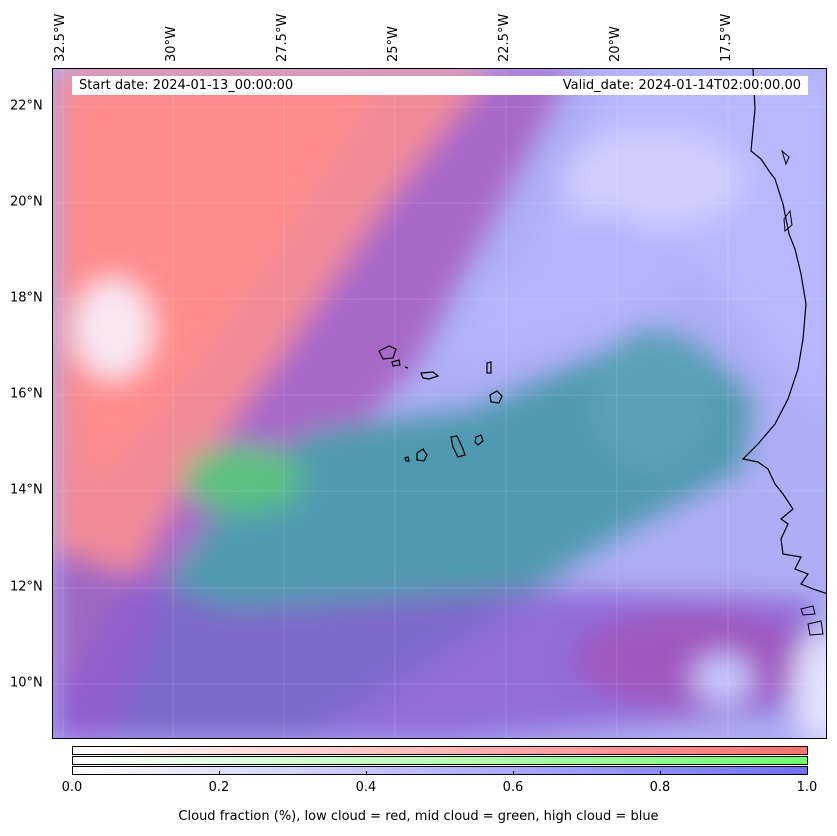  Describe the element at coordinates (726, 37) in the screenshot. I see `lon-label: 17.5°W` at that location.